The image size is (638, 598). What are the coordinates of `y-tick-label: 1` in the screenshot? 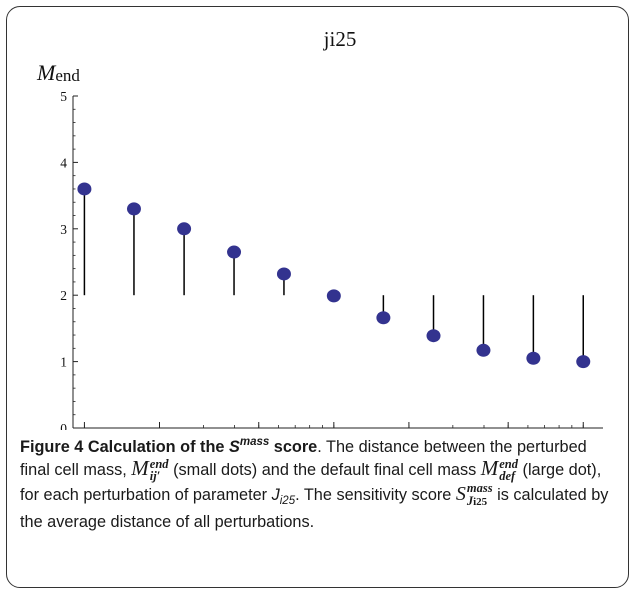 It's located at (63, 362).